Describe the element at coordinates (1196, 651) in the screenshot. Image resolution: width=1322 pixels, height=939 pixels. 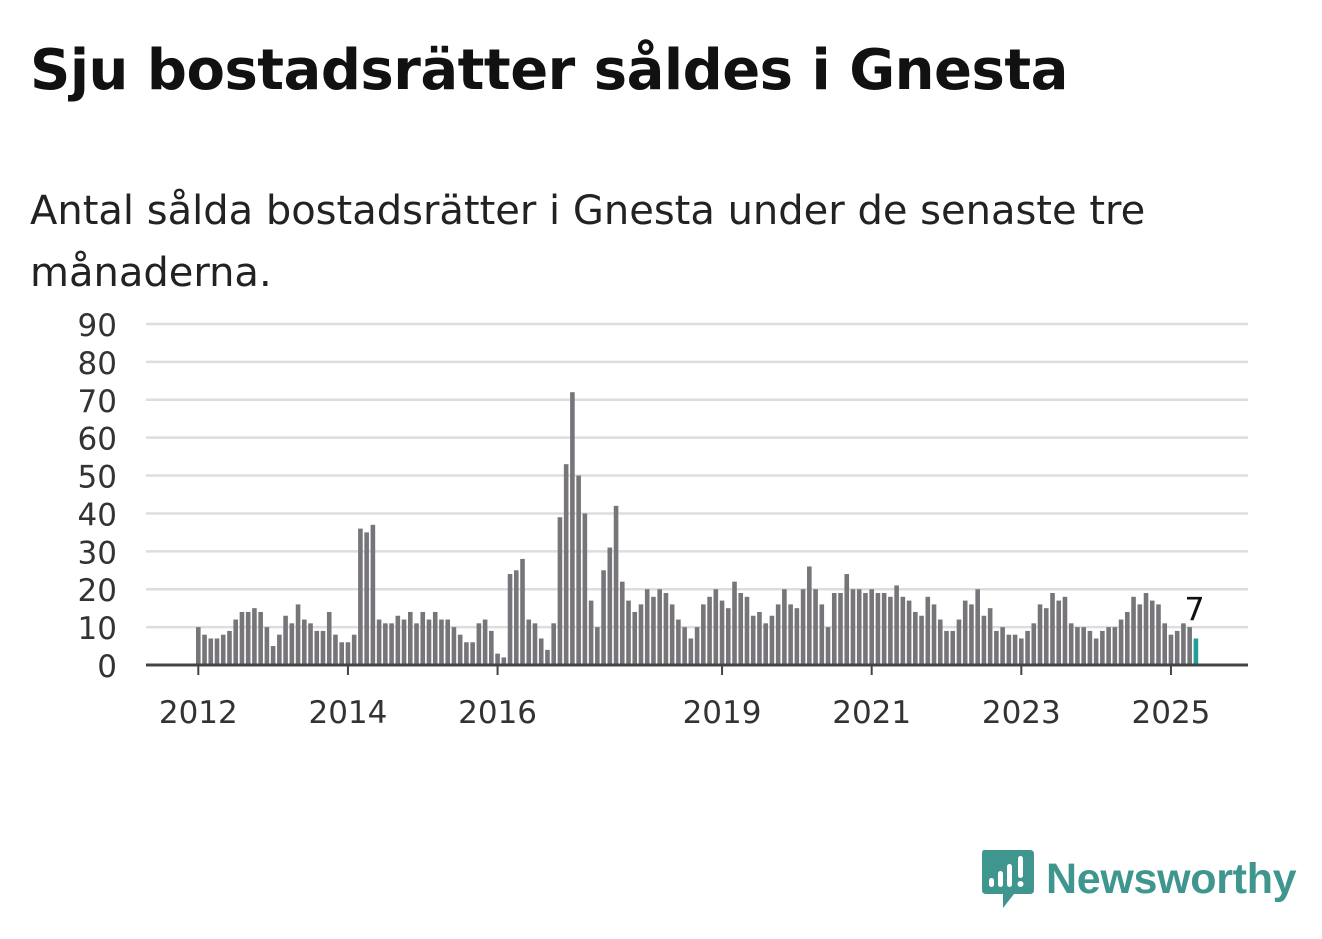
I see `bar-latest` at that location.